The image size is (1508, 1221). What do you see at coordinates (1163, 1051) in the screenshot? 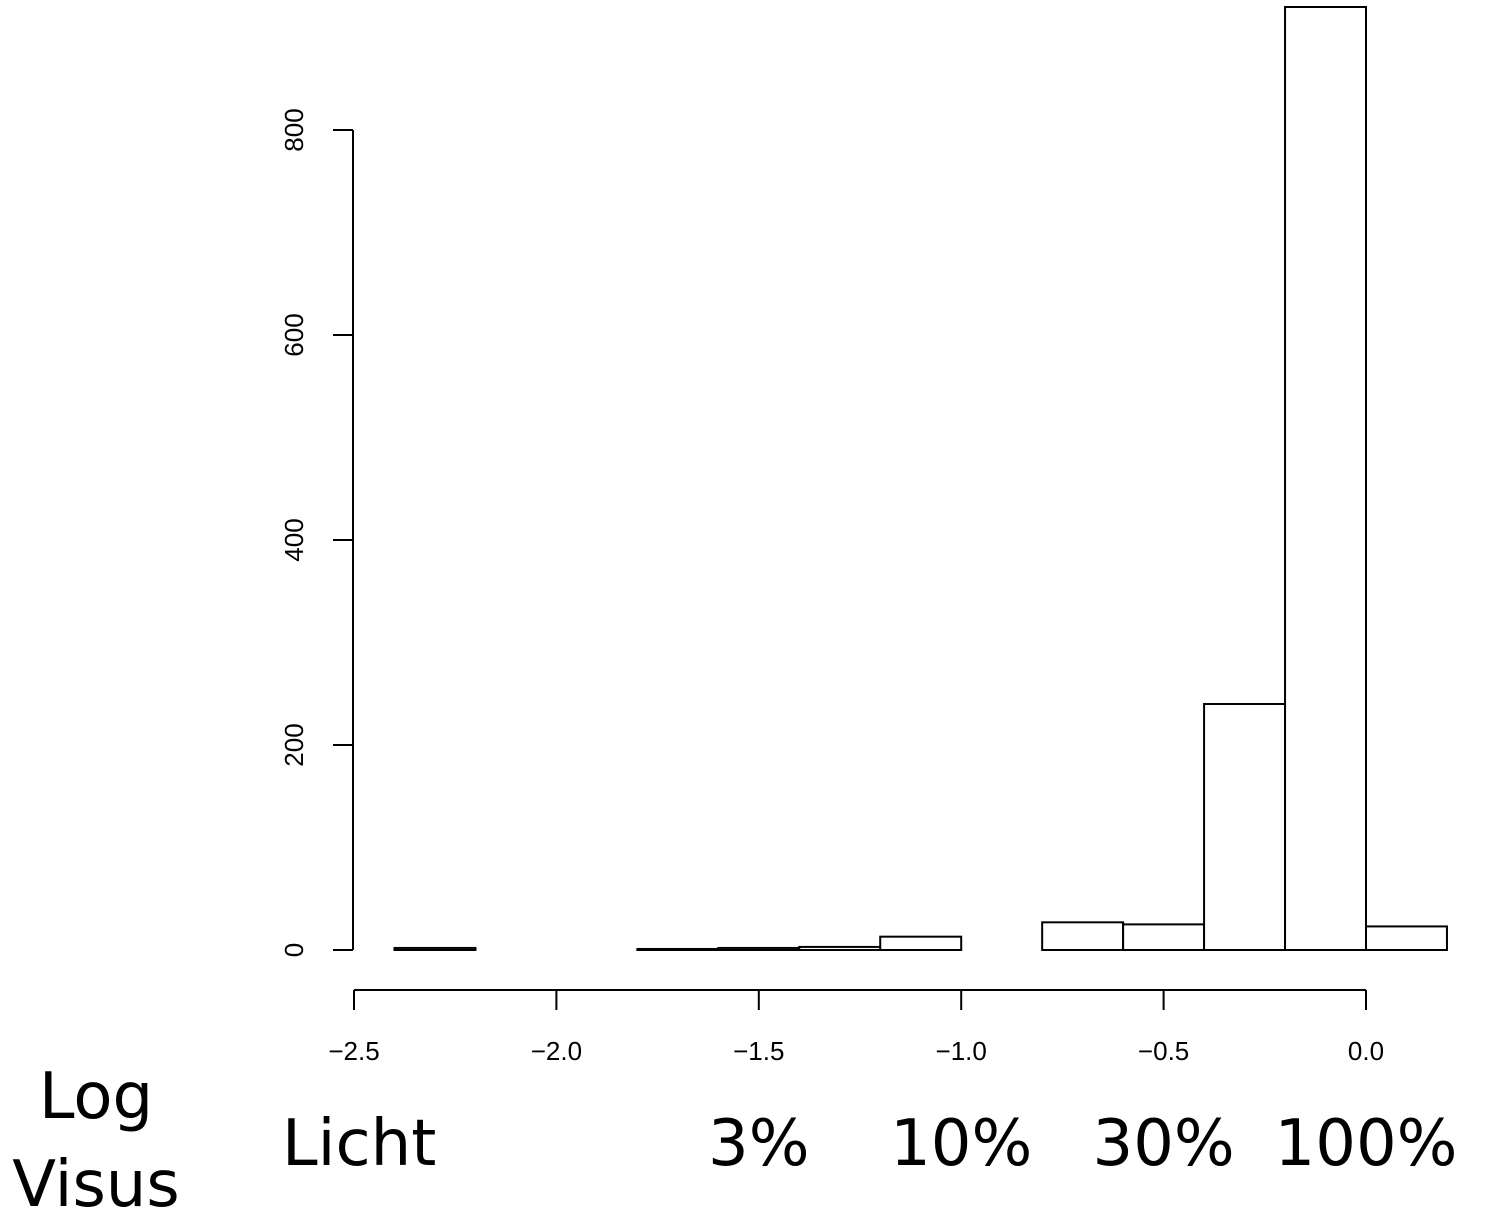
I see `x-tick-label-4: −0.5` at bounding box center [1163, 1051].